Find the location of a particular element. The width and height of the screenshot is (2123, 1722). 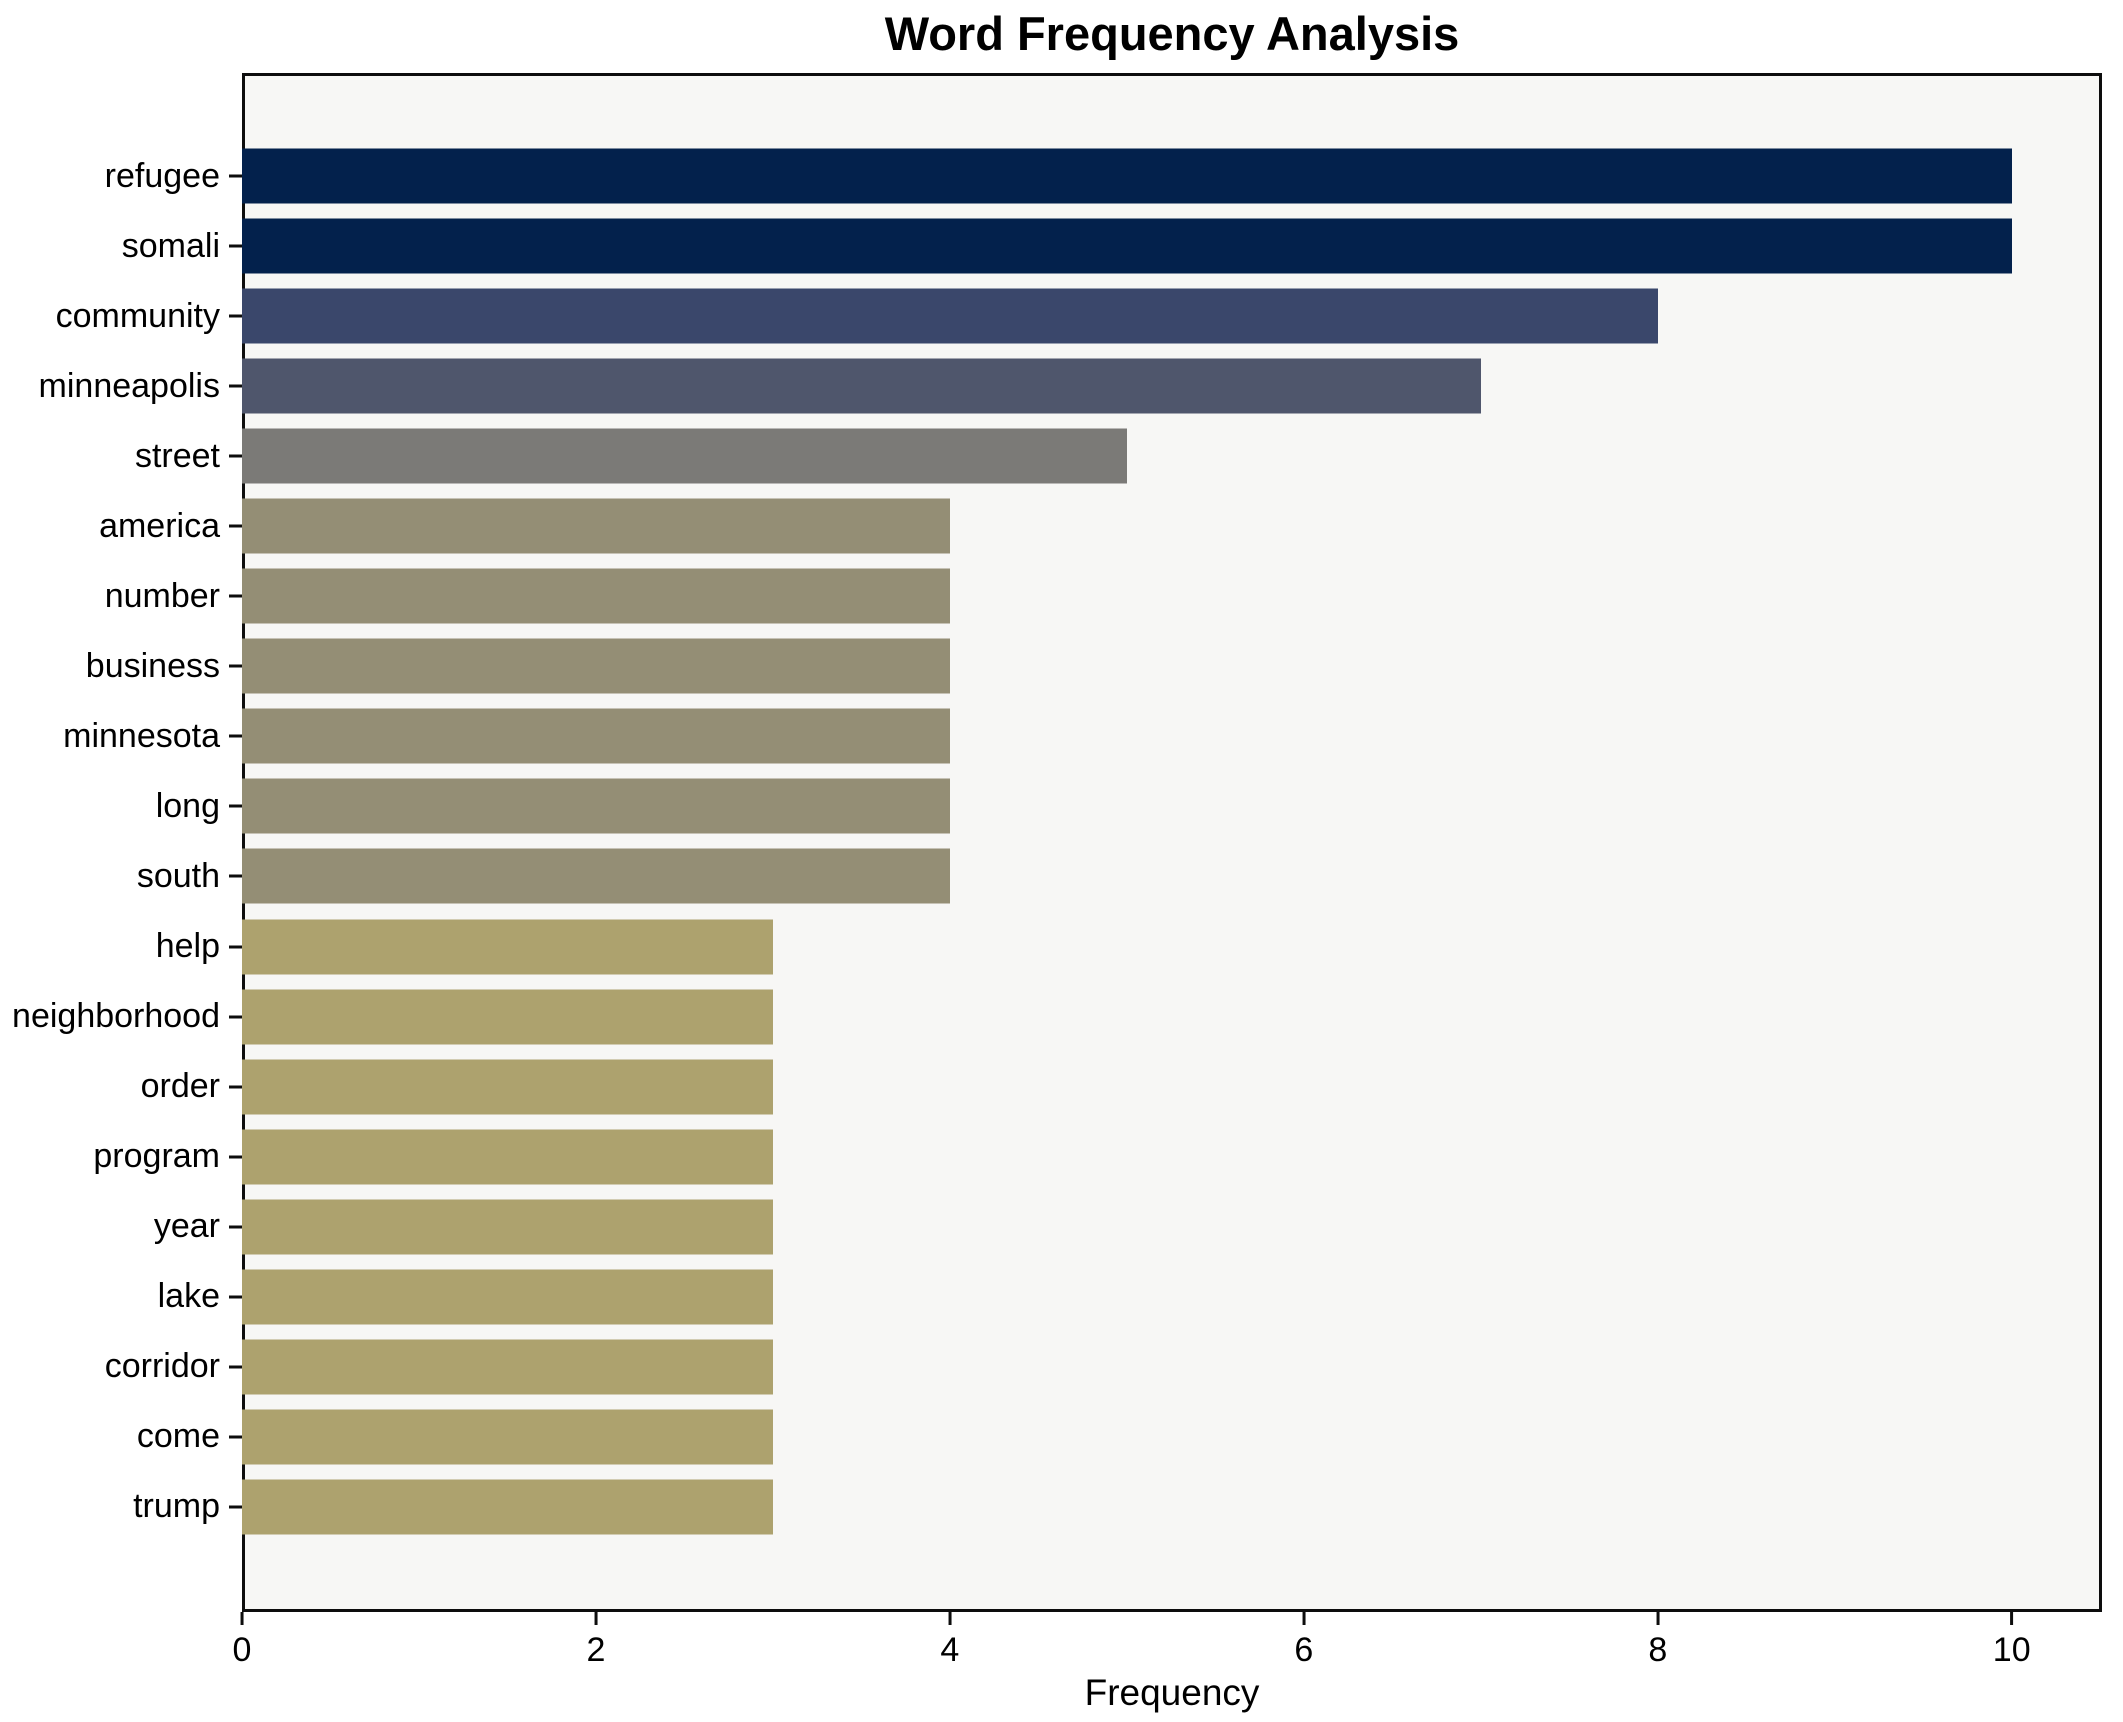

y-tick-label: year is located at coordinates (186, 1226).